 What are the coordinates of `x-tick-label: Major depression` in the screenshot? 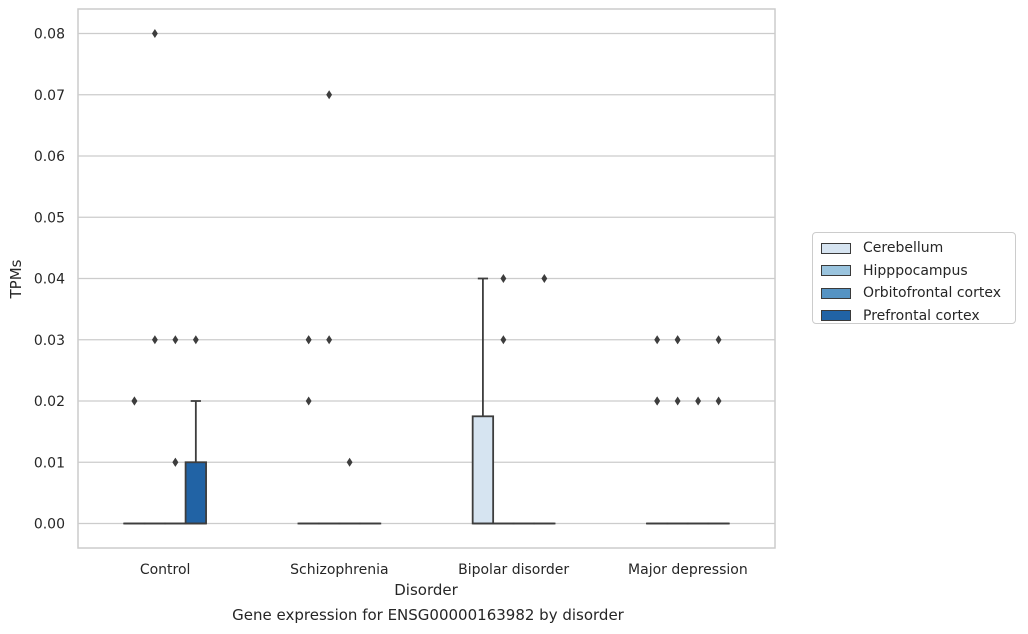 It's located at (688, 570).